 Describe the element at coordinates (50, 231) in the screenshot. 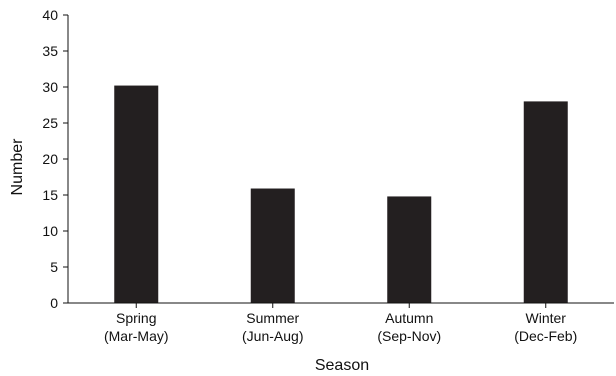

I see `y-tick-label: 10` at that location.